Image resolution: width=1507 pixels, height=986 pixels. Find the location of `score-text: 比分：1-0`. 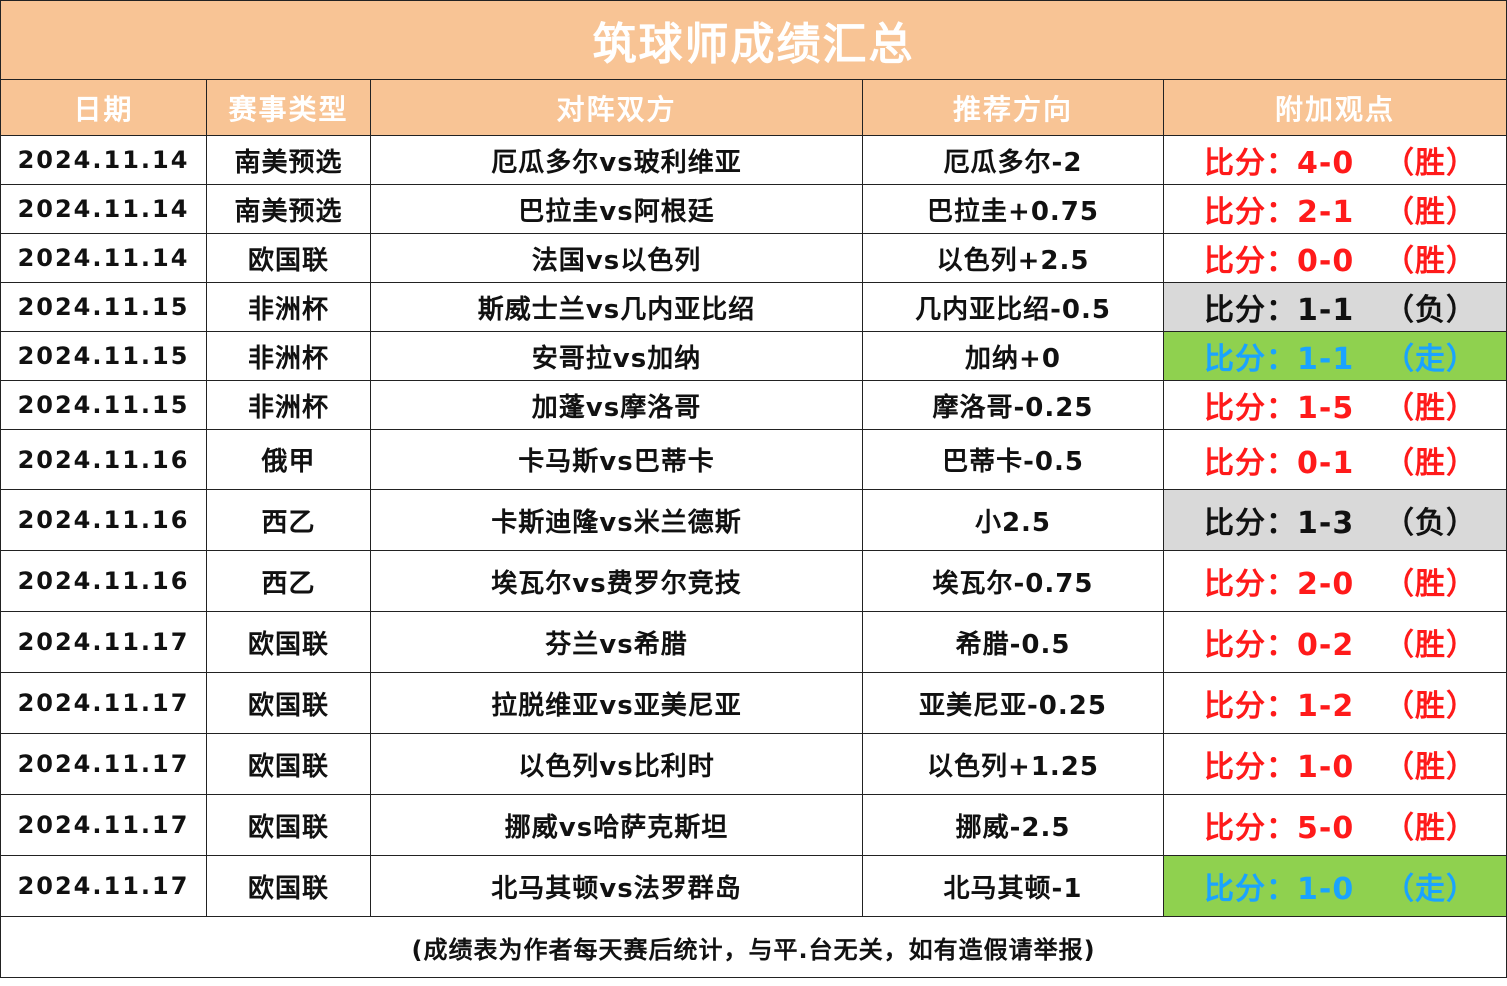

score-text: 比分：1-0 is located at coordinates (1279, 767).